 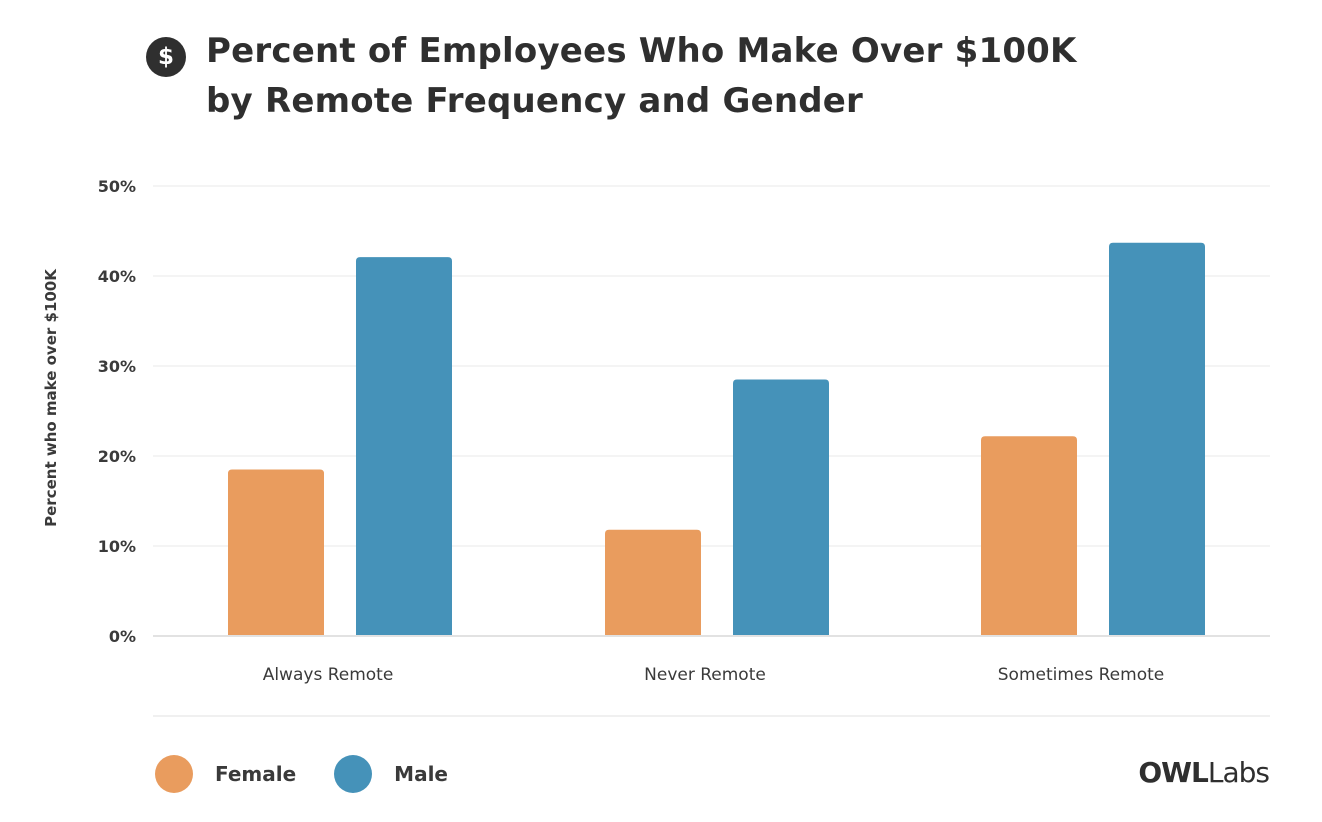 What do you see at coordinates (1081, 675) in the screenshot?
I see `x-tick-label: Sometimes Remote` at bounding box center [1081, 675].